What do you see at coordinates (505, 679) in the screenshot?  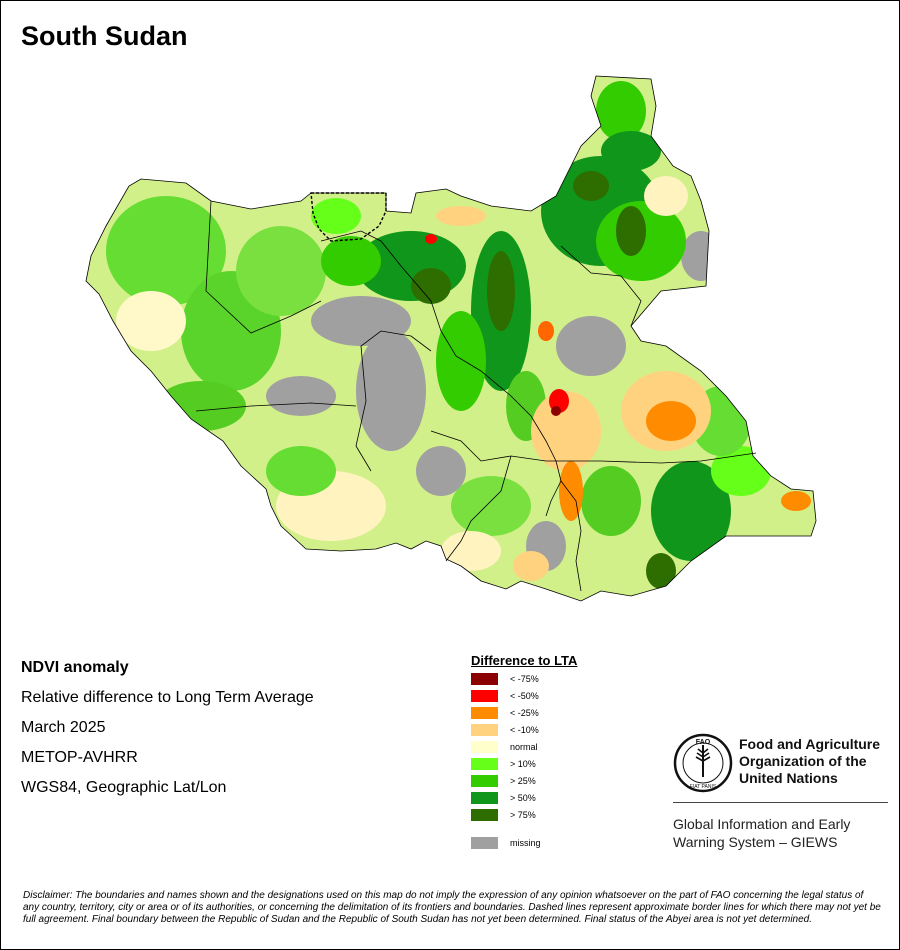 I see `legend-item: < -75%` at bounding box center [505, 679].